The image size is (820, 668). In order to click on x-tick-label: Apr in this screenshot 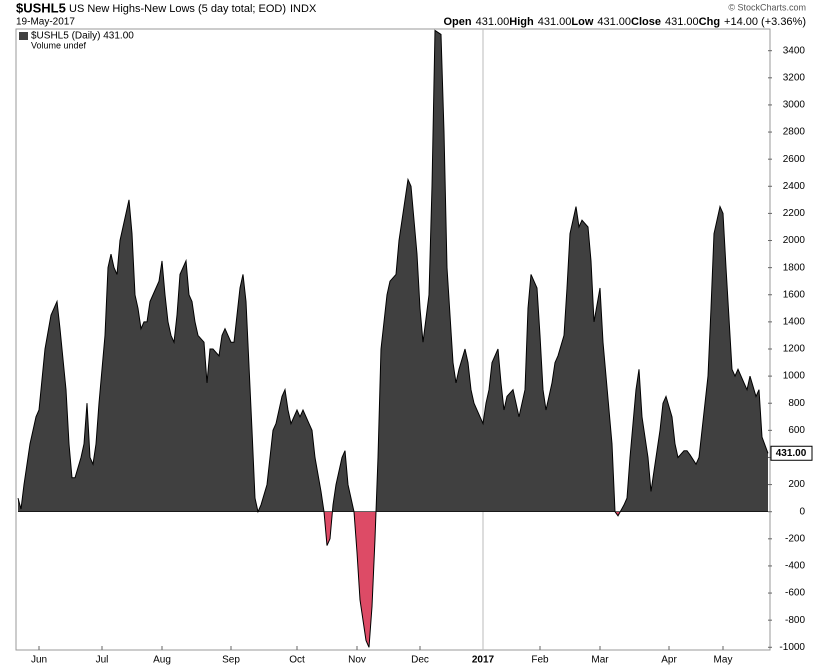, I will do `click(669, 660)`.